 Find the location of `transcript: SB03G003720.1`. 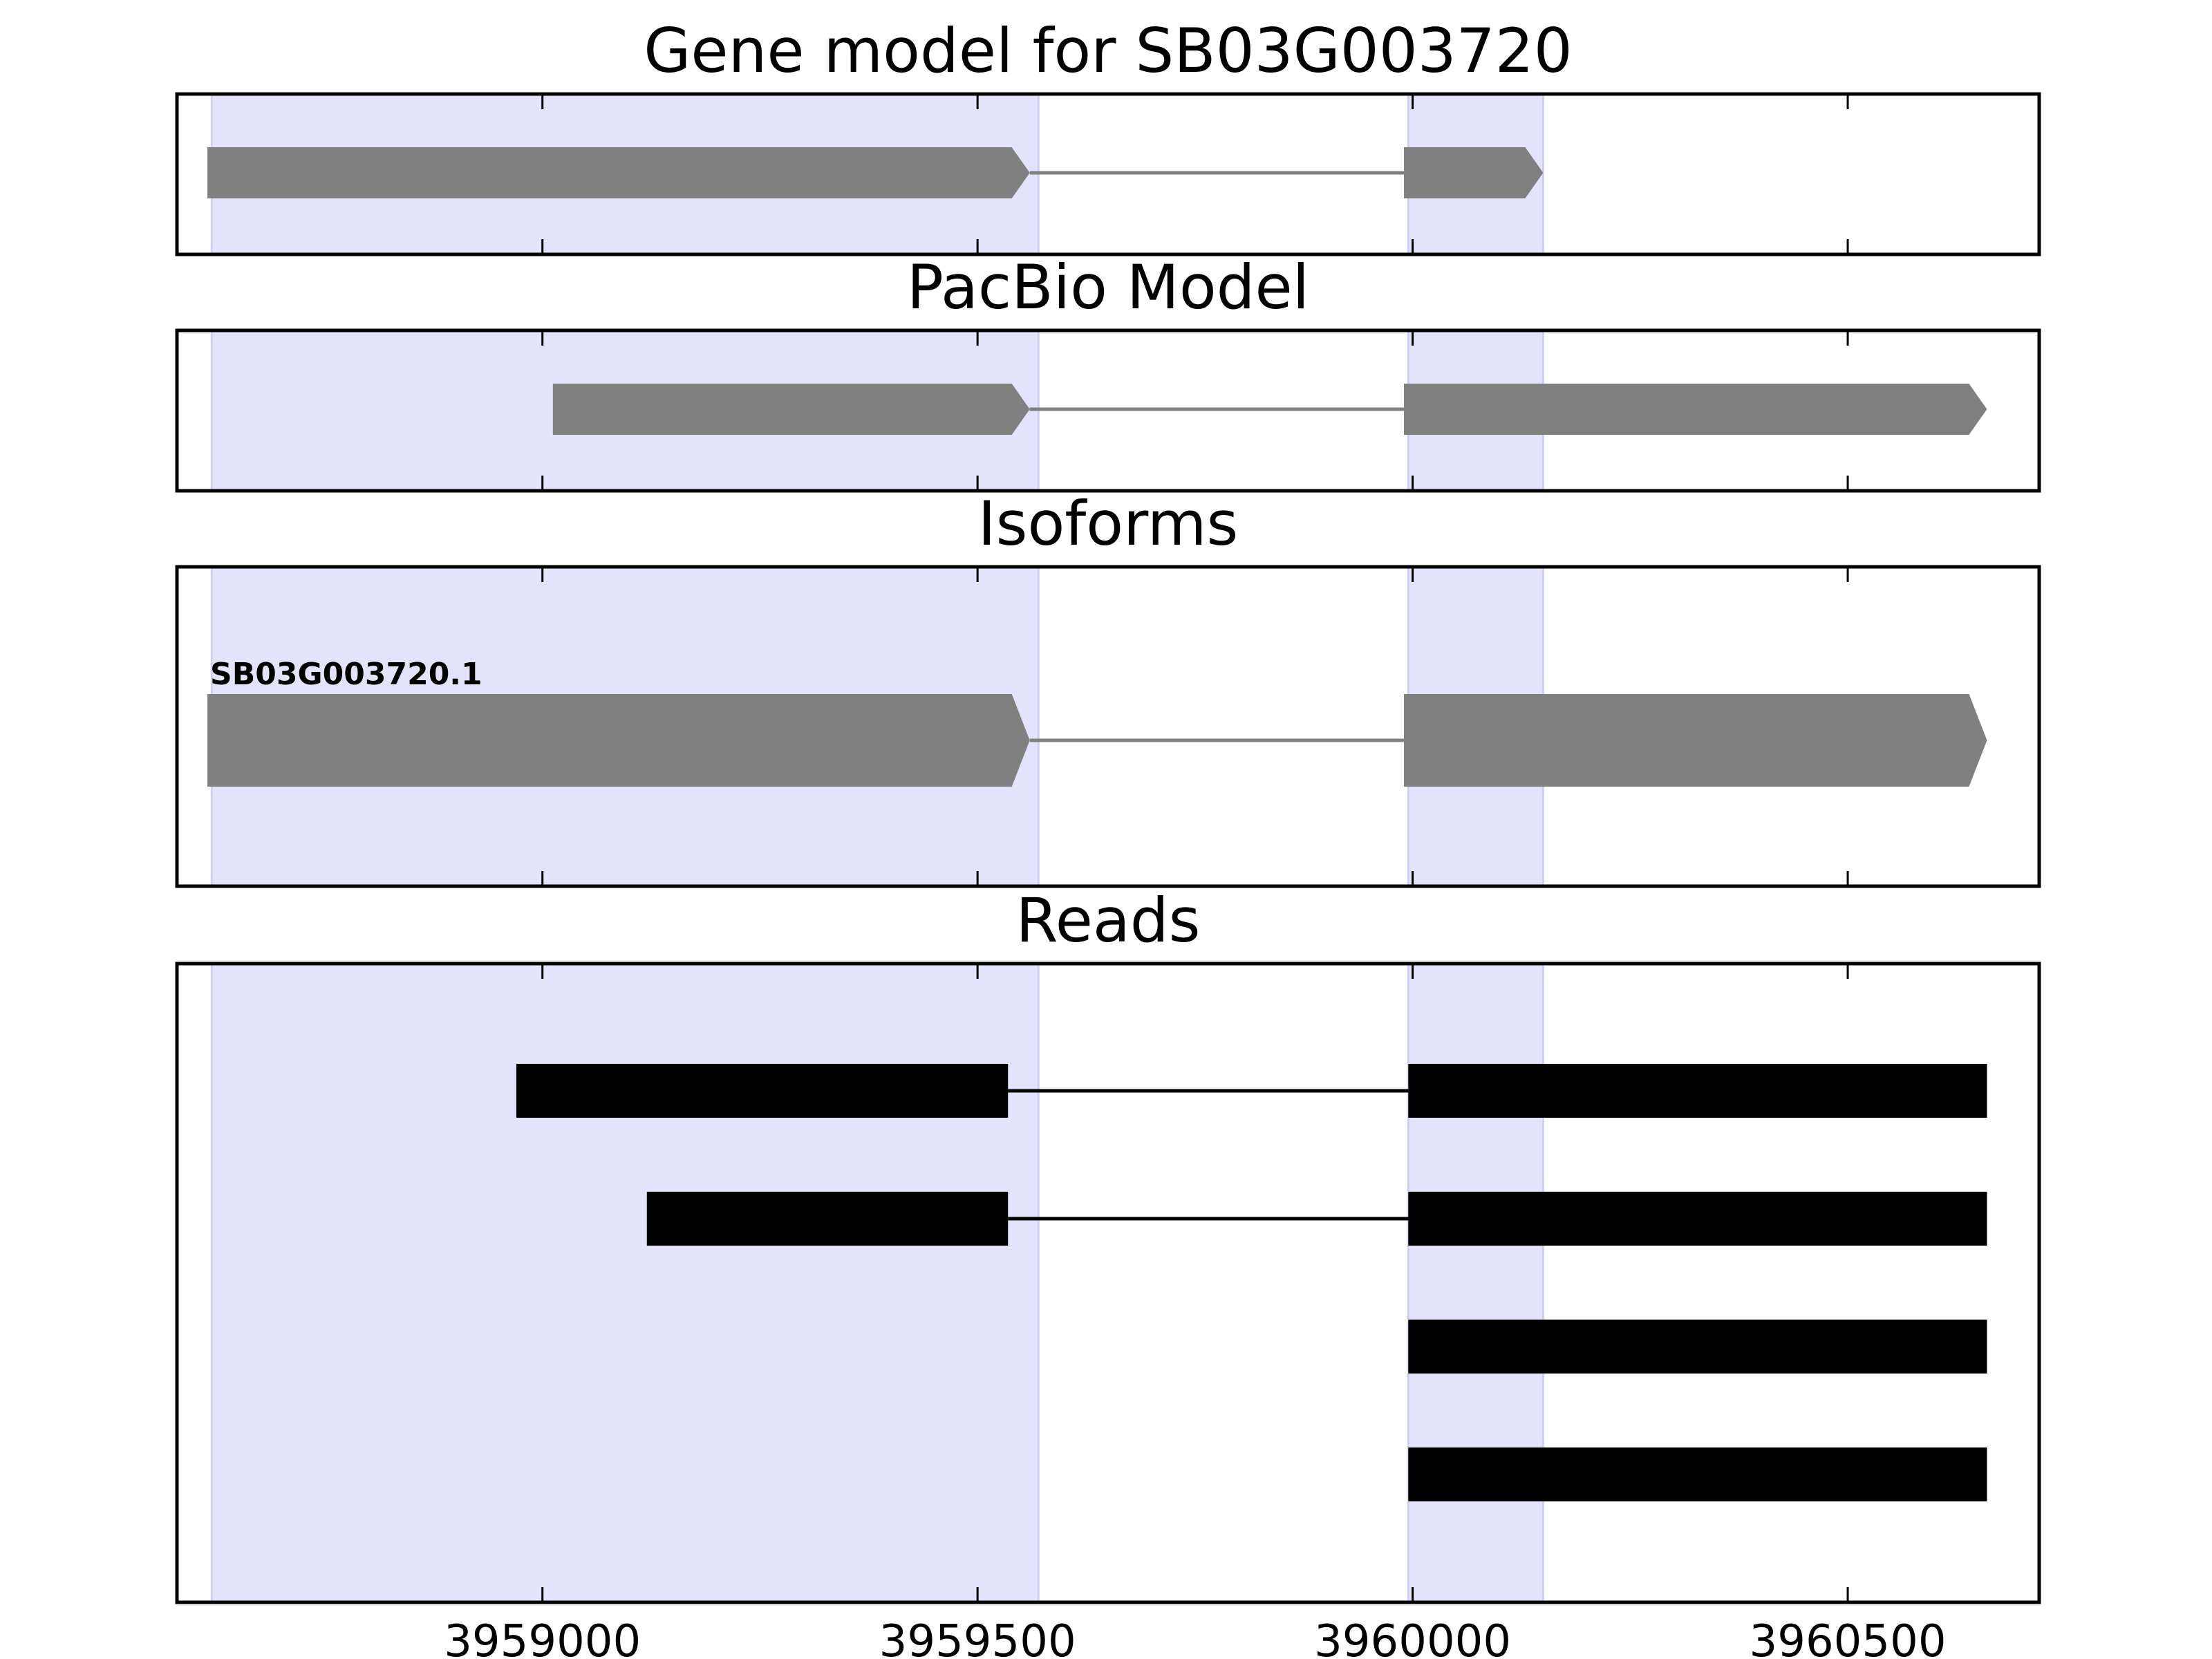

transcript: SB03G003720.1 is located at coordinates (1097, 722).